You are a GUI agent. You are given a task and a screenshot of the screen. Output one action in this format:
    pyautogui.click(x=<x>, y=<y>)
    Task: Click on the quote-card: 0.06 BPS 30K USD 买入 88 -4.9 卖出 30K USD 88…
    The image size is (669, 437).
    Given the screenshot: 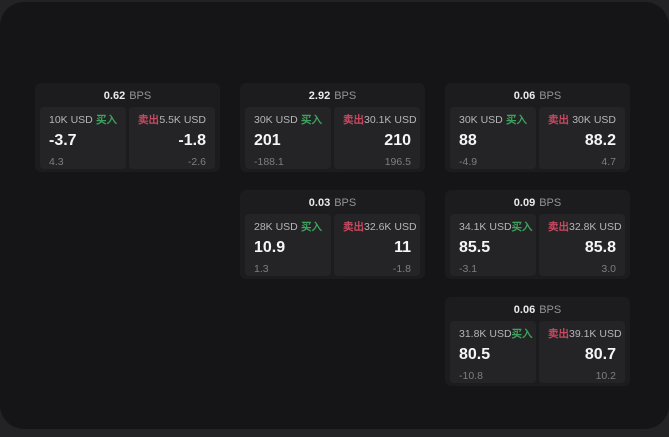 What is the action you would take?
    pyautogui.click(x=537, y=127)
    